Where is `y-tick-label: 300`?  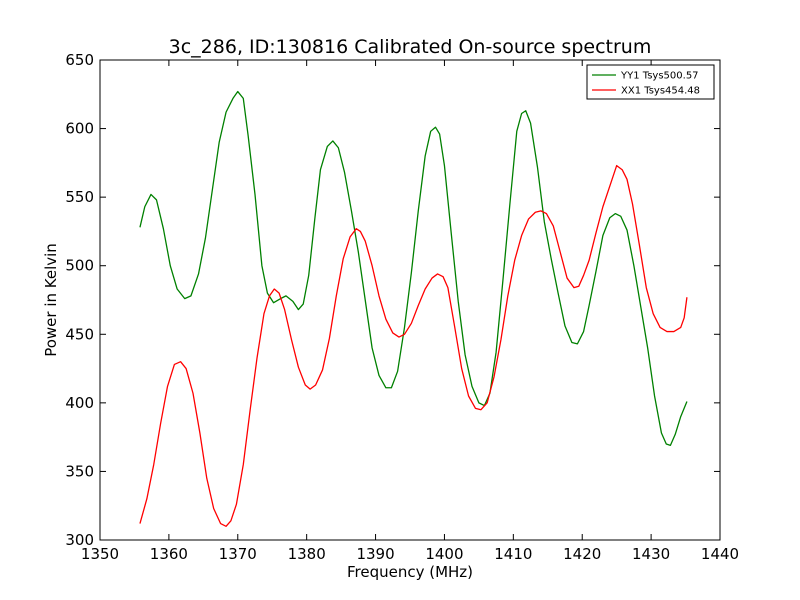 y-tick-label: 300 is located at coordinates (79, 540).